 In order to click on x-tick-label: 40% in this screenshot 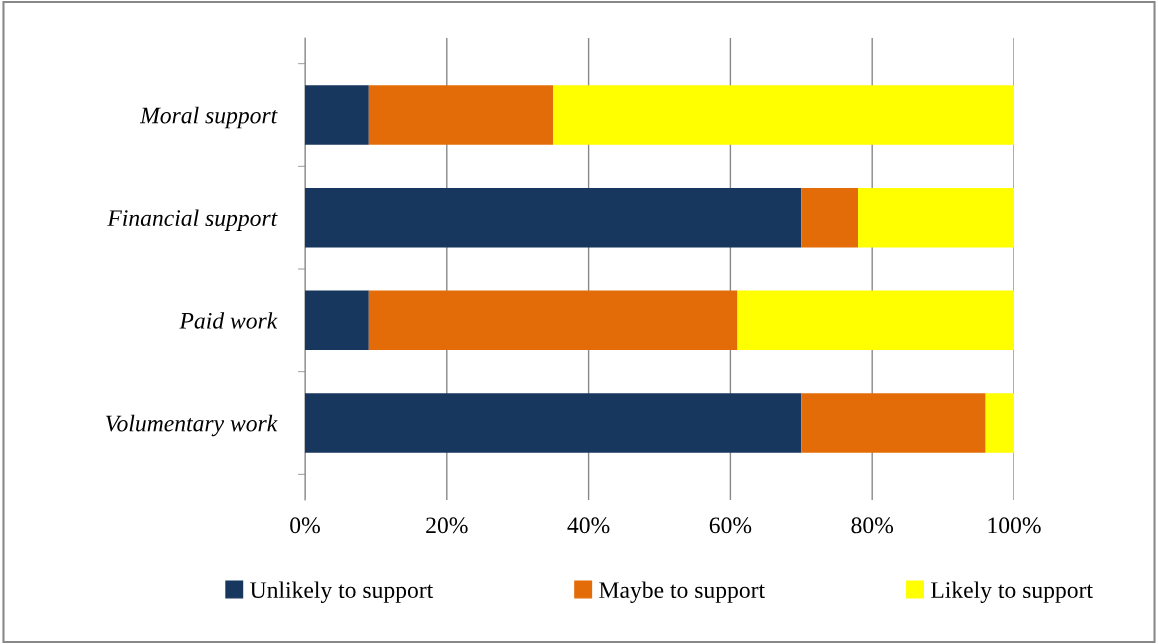, I will do `click(588, 525)`.